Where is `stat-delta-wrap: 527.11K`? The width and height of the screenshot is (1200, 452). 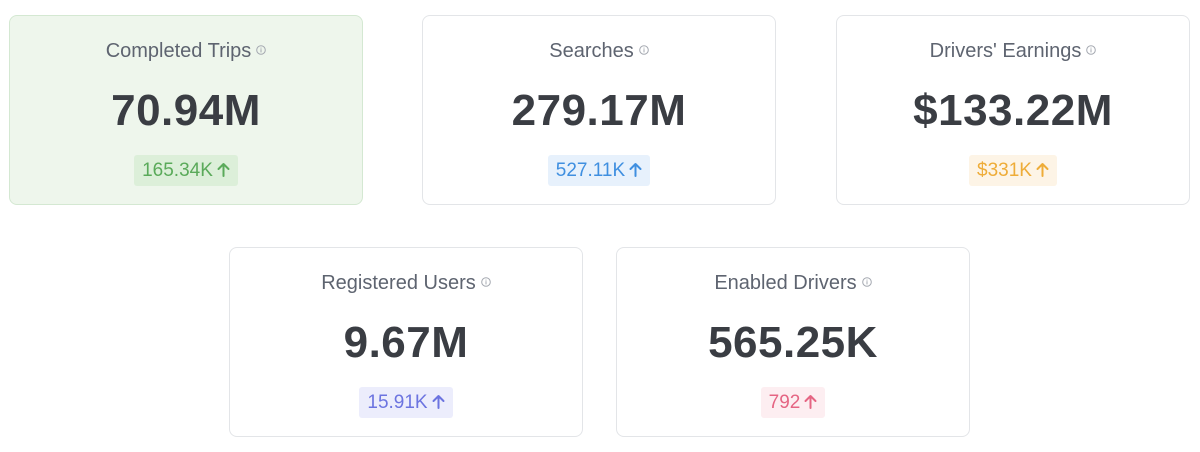
stat-delta-wrap: 527.11K is located at coordinates (599, 170).